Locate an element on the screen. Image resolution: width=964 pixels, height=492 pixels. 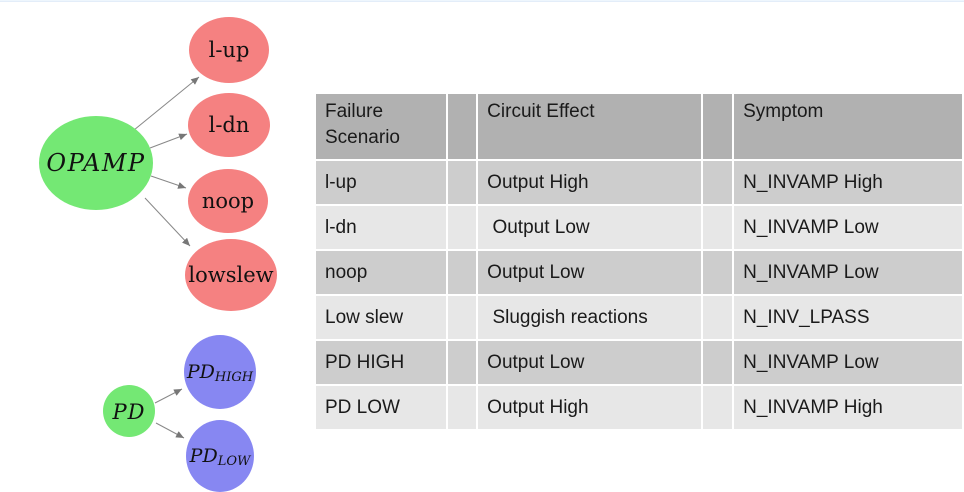
arrow-opamp-to-l-up is located at coordinates (166, 103).